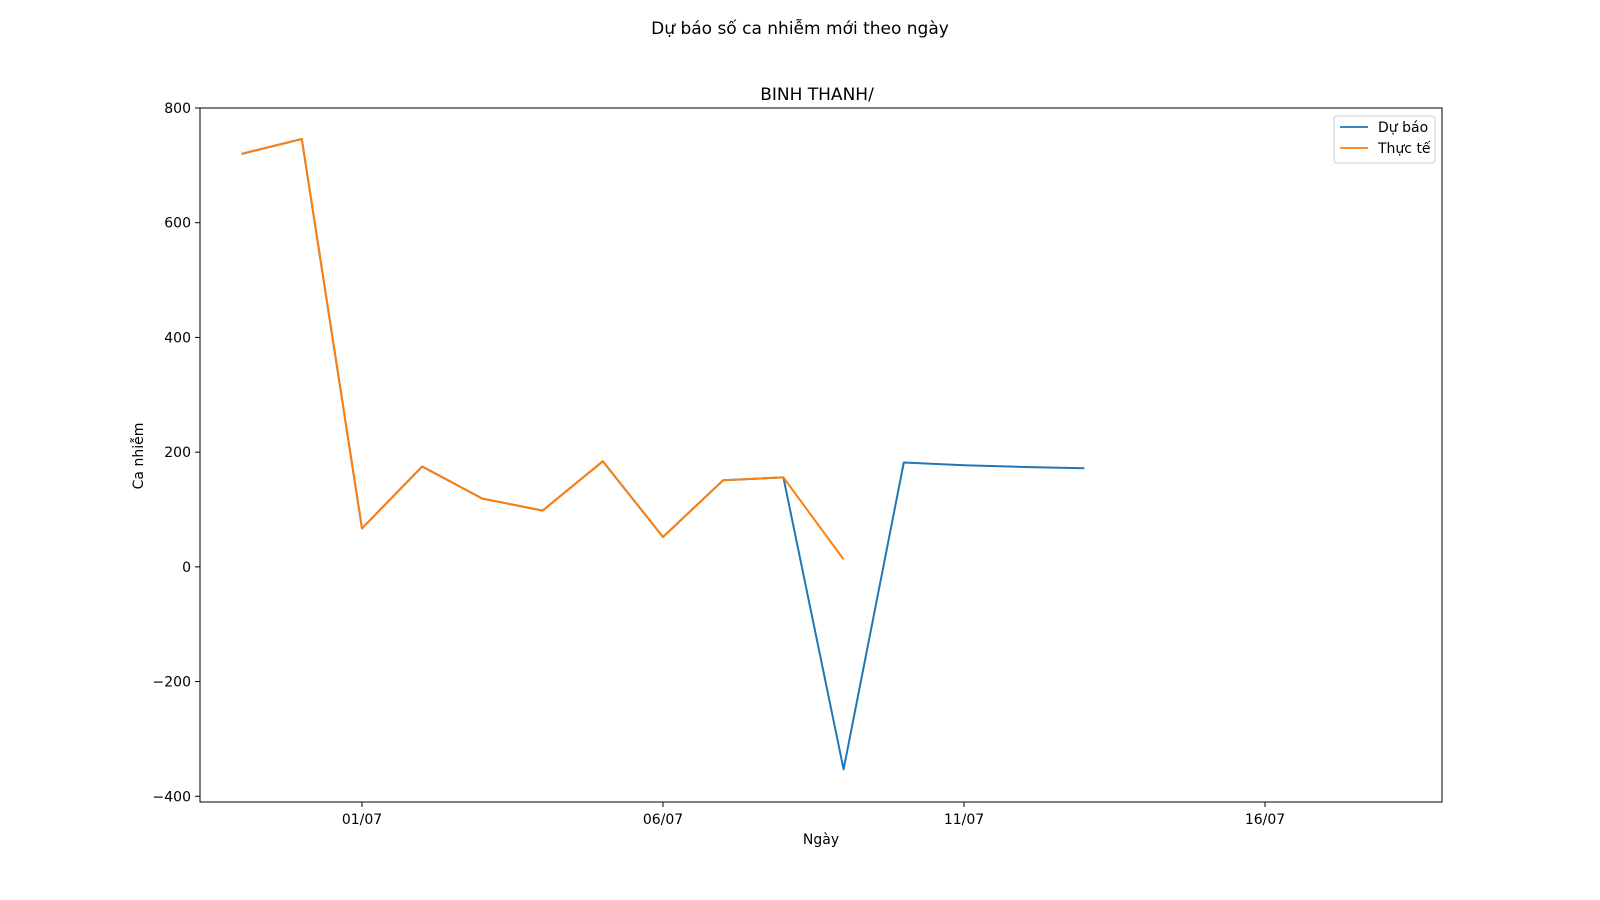  I want to click on y-tick-label: −200, so click(172, 683).